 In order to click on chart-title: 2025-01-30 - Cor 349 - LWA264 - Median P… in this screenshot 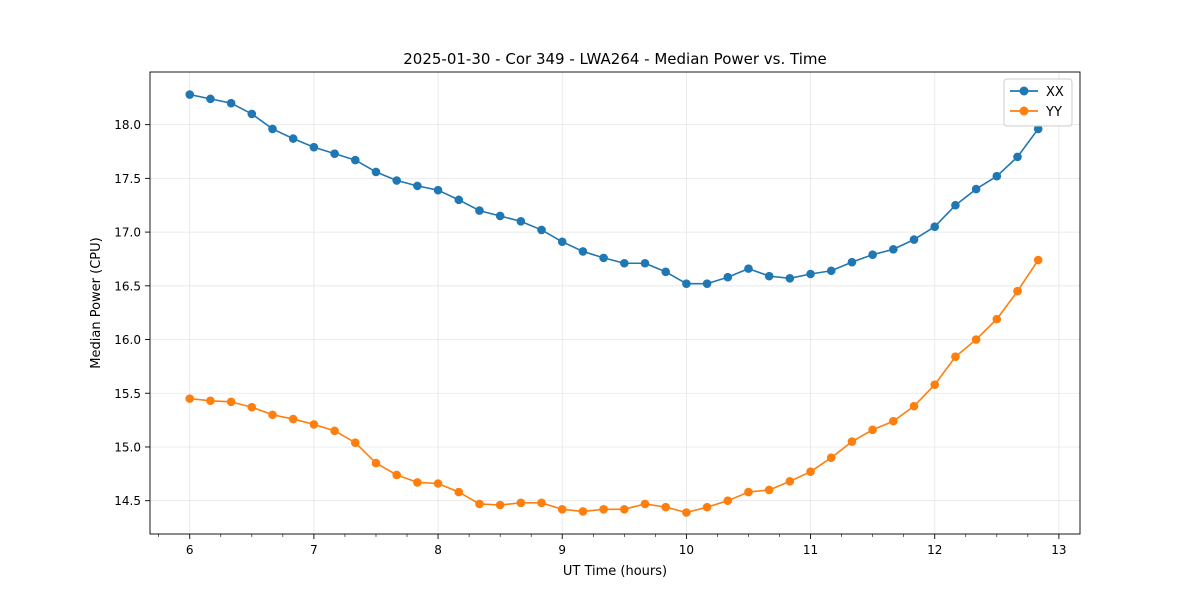, I will do `click(615, 59)`.